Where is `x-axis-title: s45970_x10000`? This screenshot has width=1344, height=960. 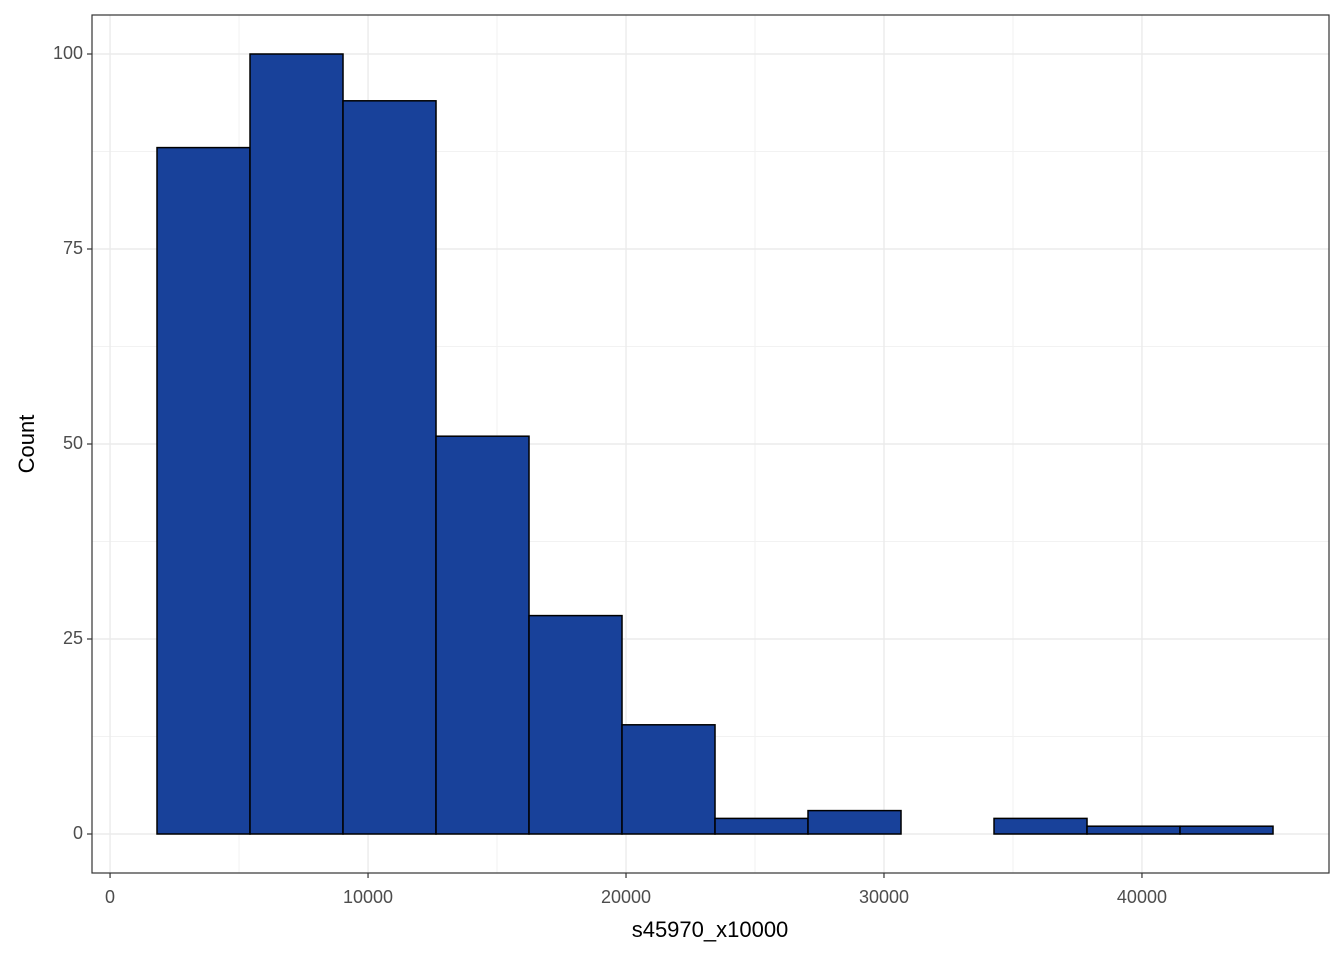
x-axis-title: s45970_x10000 is located at coordinates (710, 929).